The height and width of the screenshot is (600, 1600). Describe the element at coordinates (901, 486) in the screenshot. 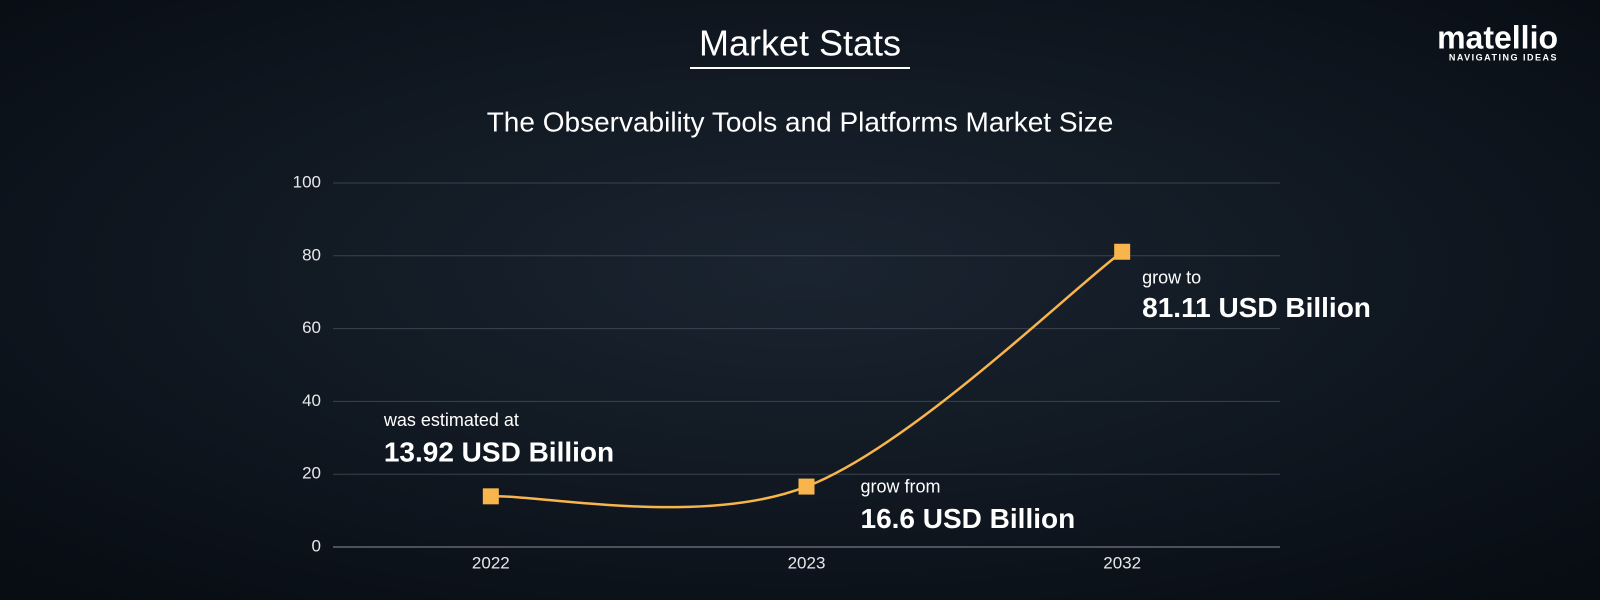

I see `annotation: grow from` at that location.